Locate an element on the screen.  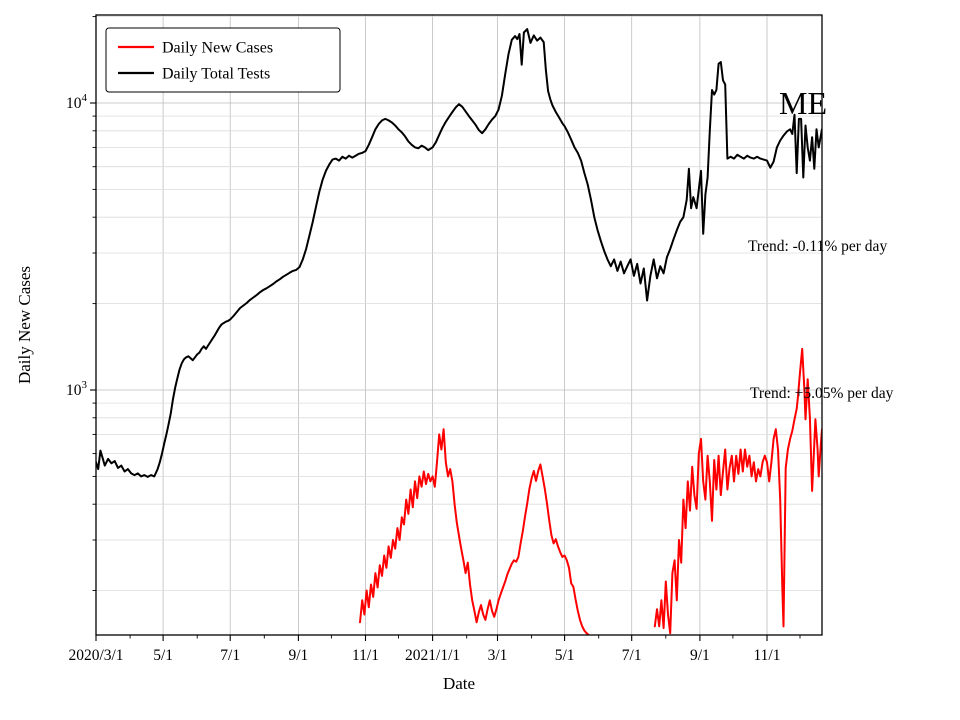
x-tick-label: 2020/3/1 is located at coordinates (95, 655).